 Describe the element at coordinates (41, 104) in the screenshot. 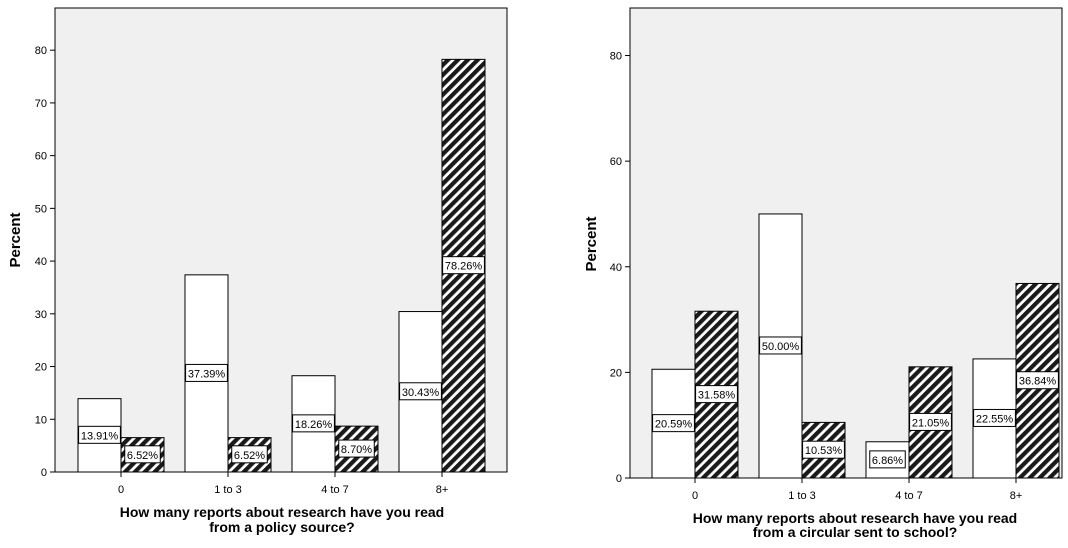

I see `y-tick-label: 70` at that location.